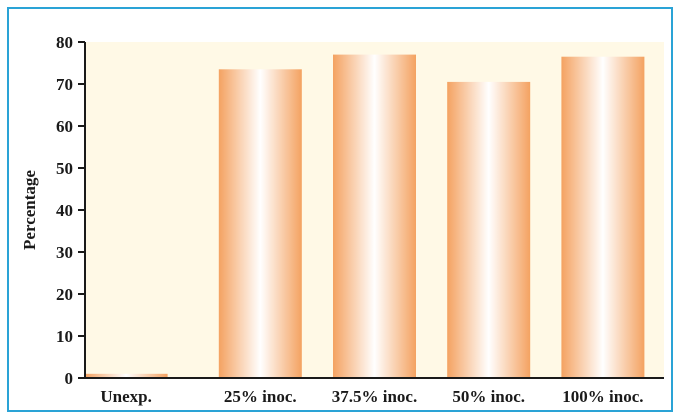 This screenshot has width=680, height=419. What do you see at coordinates (374, 396) in the screenshot?
I see `x-tick-label: 37.5% inoc.` at bounding box center [374, 396].